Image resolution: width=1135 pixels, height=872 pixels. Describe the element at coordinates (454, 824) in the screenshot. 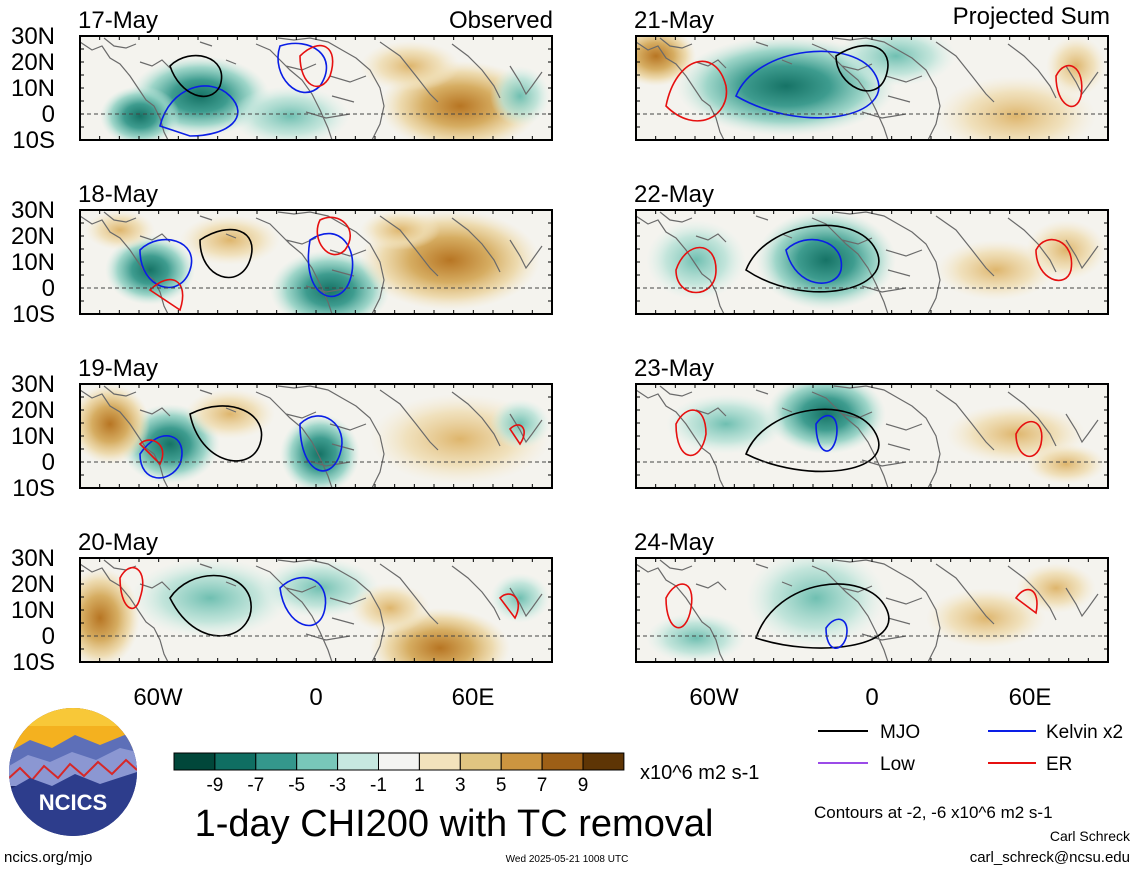

I see `main-title: 1-day CHI200 with TC removal` at that location.